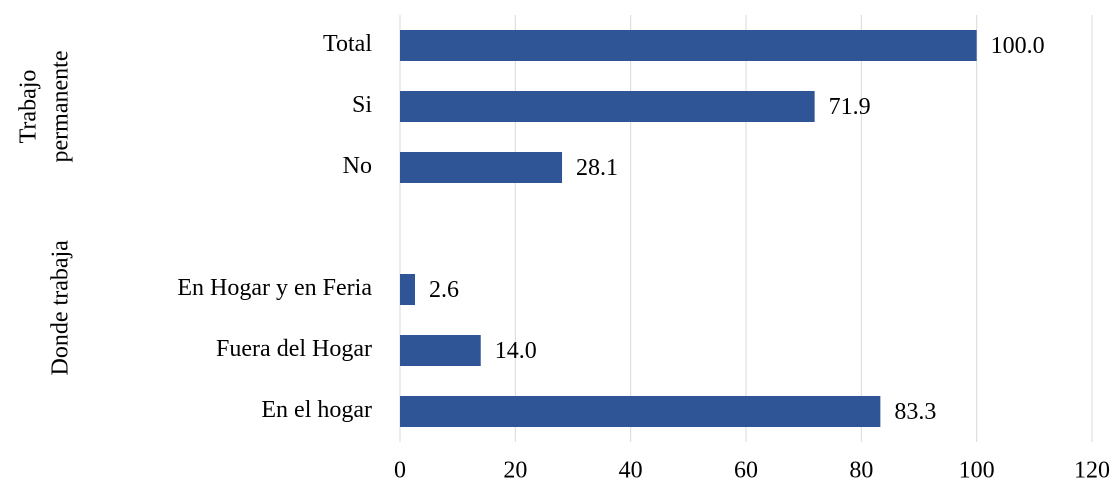  Describe the element at coordinates (294, 349) in the screenshot. I see `category-label: Fuera del Hogar` at that location.